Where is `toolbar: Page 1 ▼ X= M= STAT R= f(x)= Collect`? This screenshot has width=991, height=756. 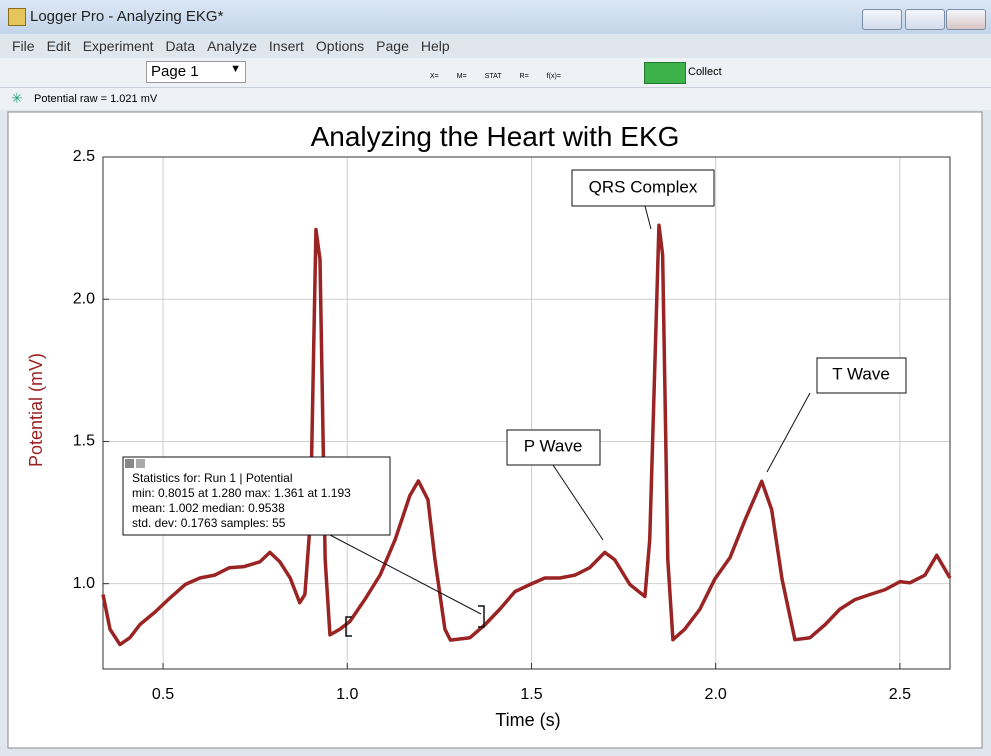
toolbar: Page 1 ▼ X= M= STAT R= f(x)= Collect is located at coordinates (495, 73).